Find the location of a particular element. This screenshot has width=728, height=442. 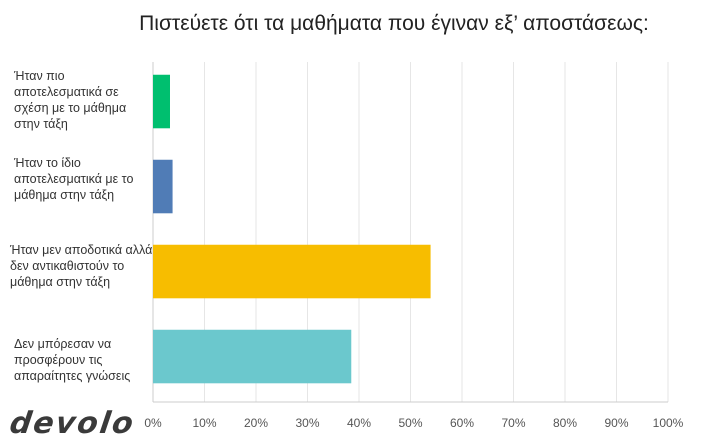

devolo-logo: devolo is located at coordinates (72, 423).